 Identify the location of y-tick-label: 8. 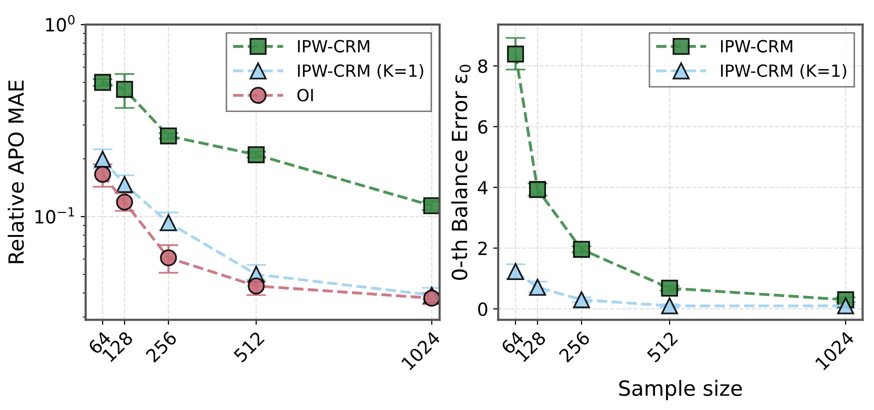
(483, 66).